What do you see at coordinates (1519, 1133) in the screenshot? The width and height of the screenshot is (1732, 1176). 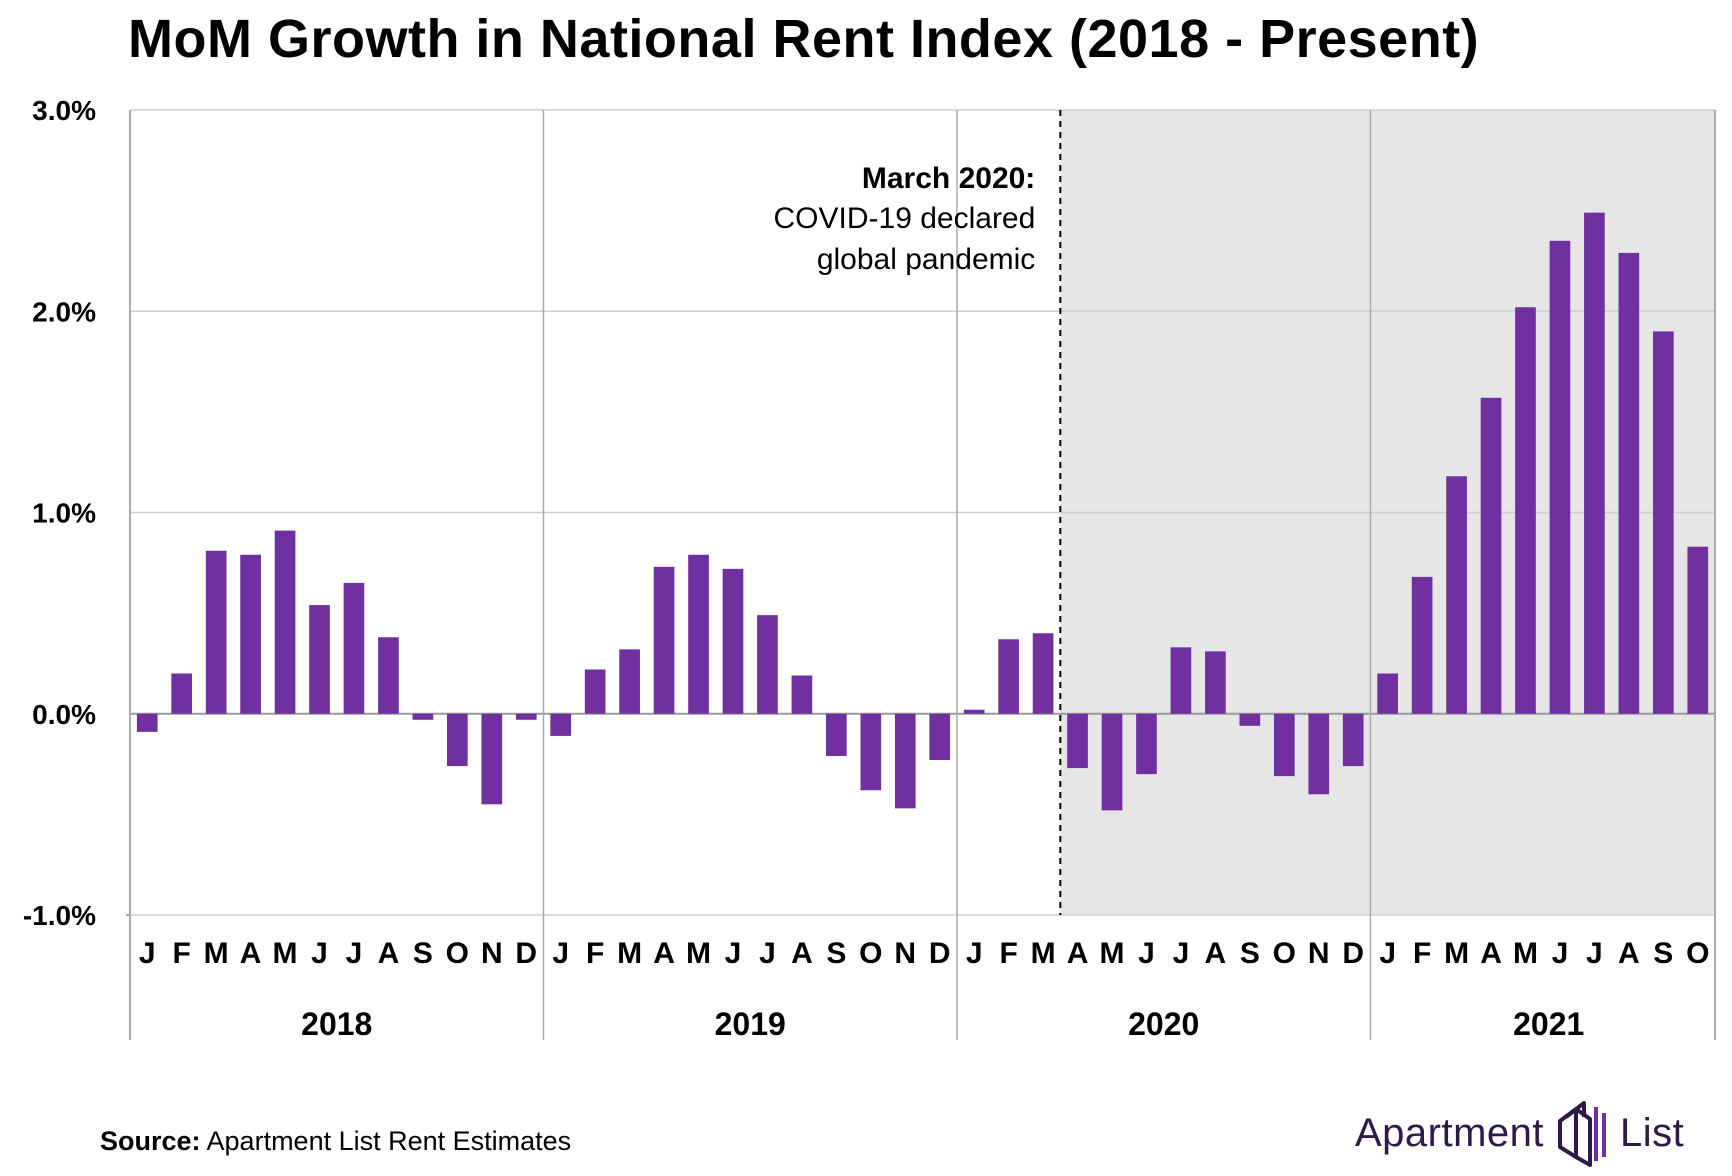 I see `apartment-list-logo: Apartment List` at bounding box center [1519, 1133].